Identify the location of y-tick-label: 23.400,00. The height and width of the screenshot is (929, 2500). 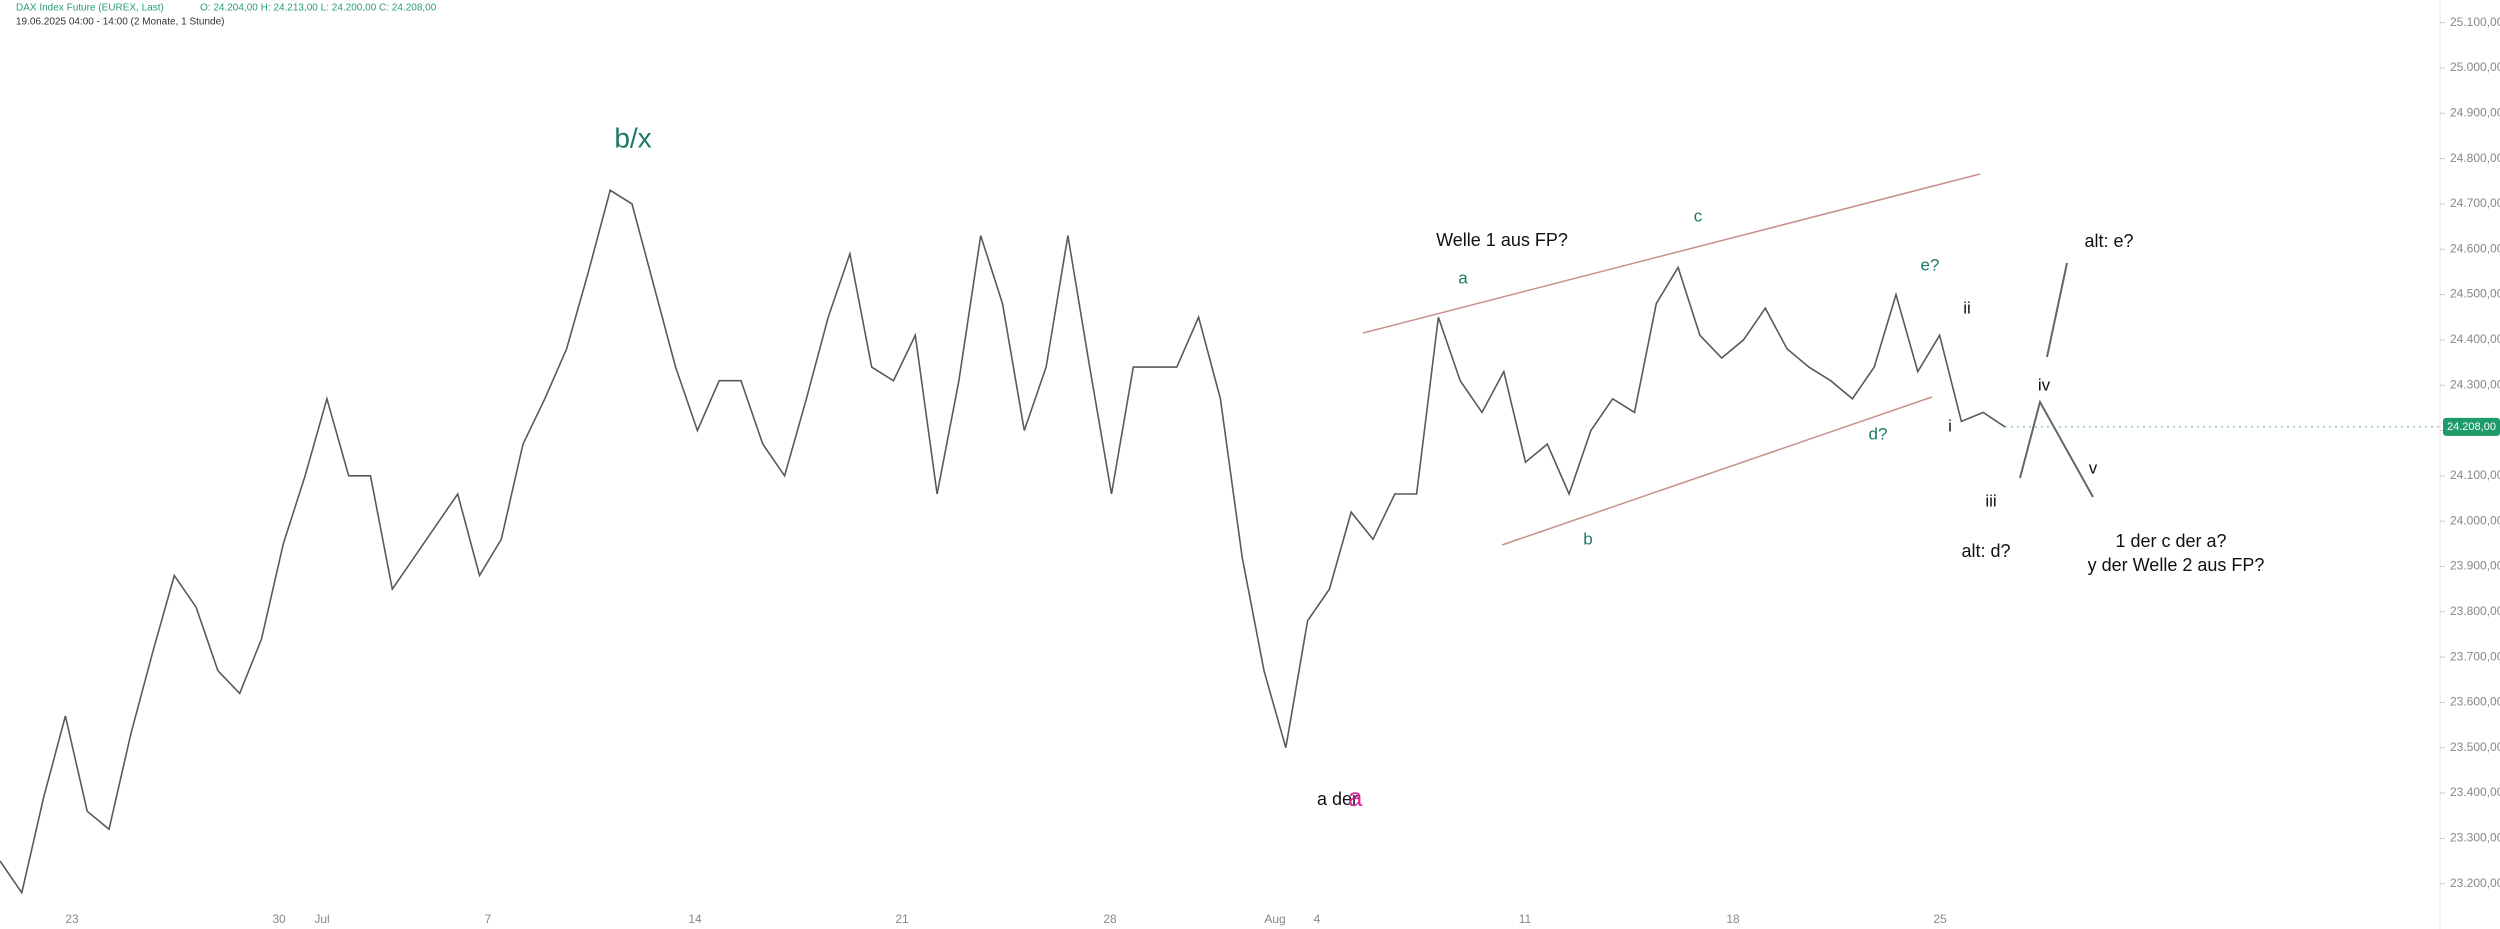
(2475, 792).